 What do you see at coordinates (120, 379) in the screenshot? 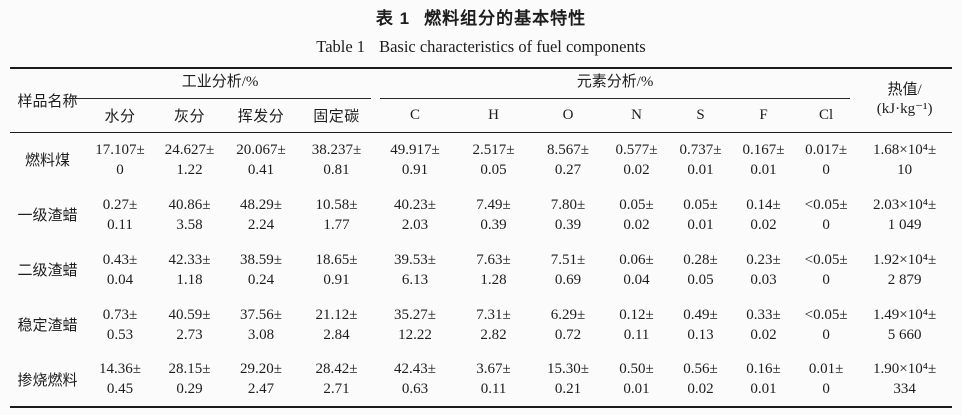
I see `table-cell: 14.36± 0.45` at bounding box center [120, 379].